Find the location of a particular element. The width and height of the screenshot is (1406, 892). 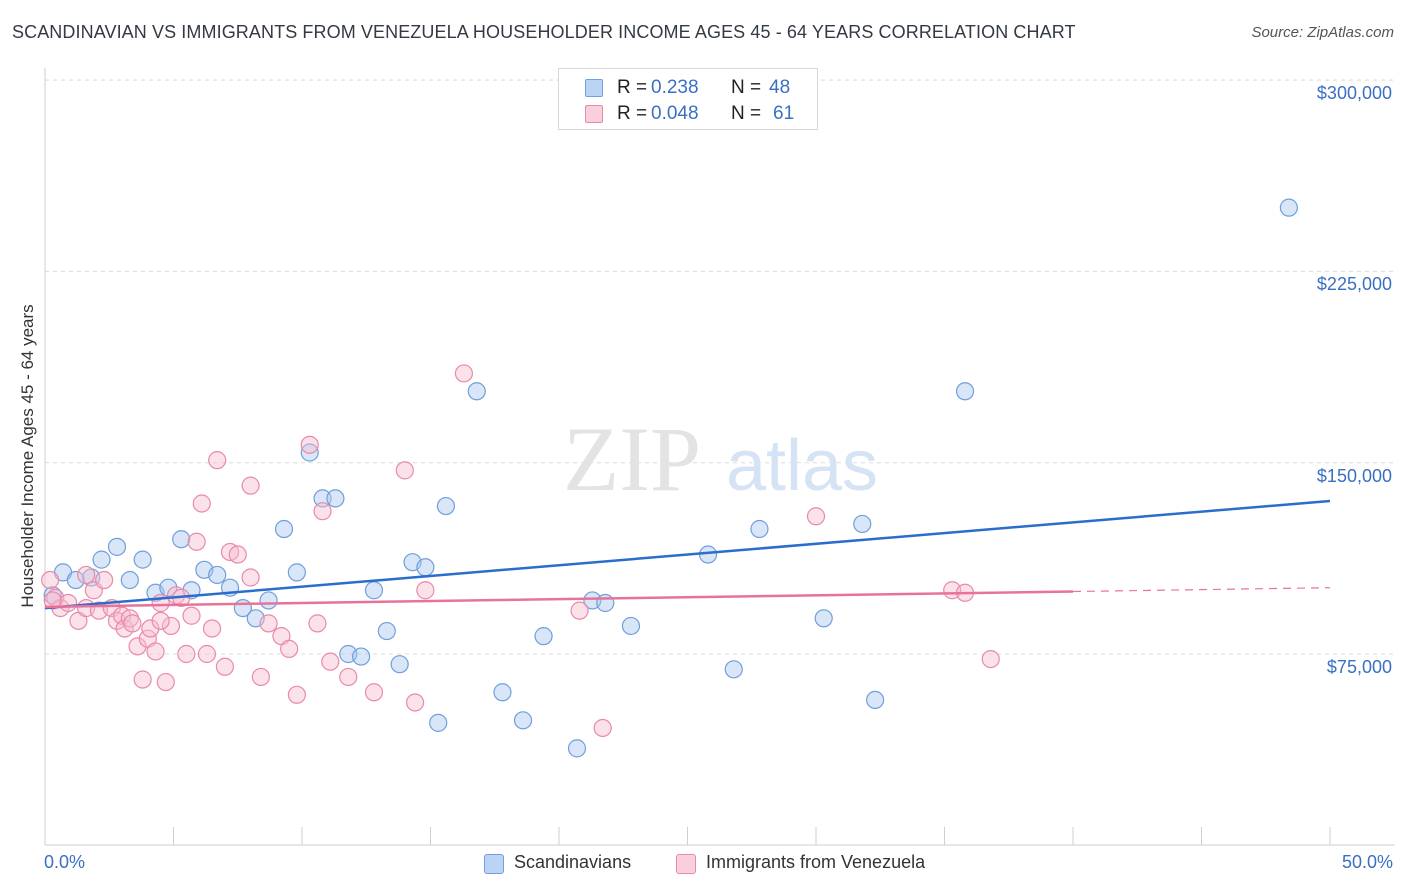

watermark: ZIP atlas is located at coordinates (720, 459).